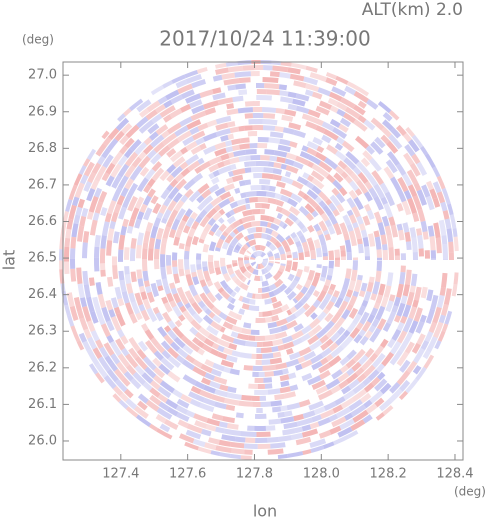 The width and height of the screenshot is (491, 521). What do you see at coordinates (412, 10) in the screenshot?
I see `subtitle: ALT(km) 2.0` at bounding box center [412, 10].